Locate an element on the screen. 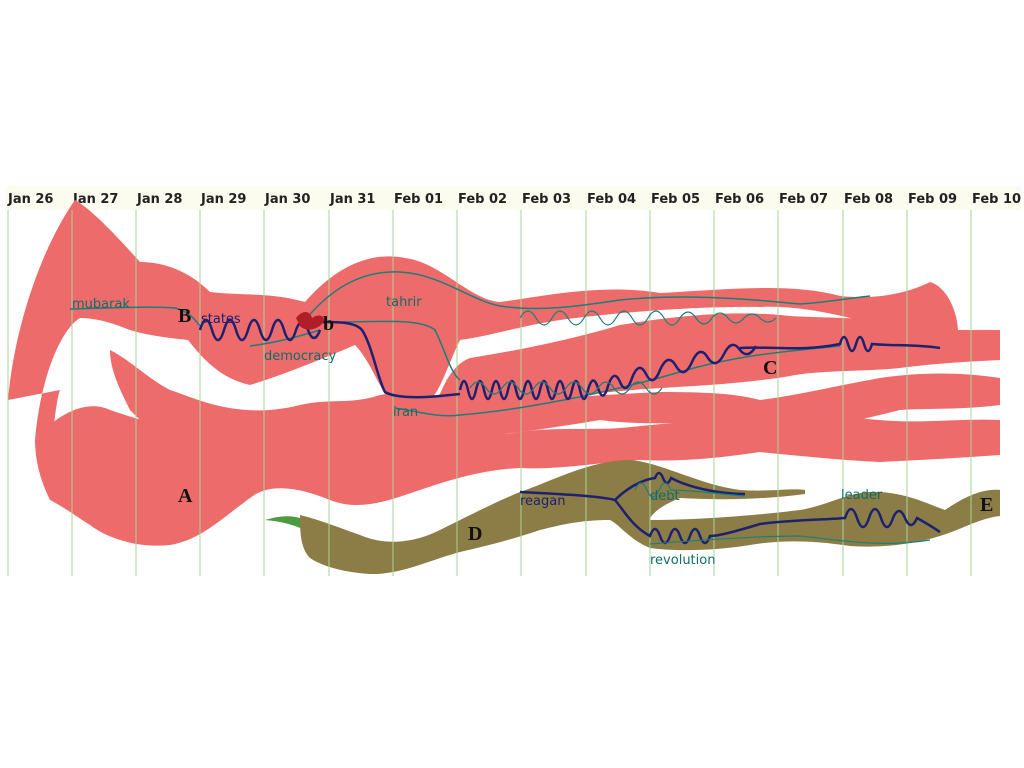 This screenshot has height=768, width=1024. date-label: Jan 31 is located at coordinates (352, 199).